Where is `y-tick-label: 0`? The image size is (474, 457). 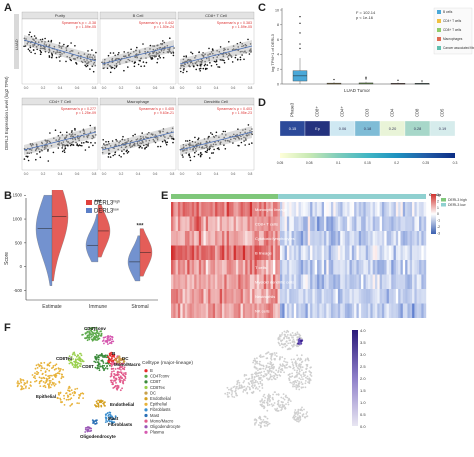
y-tick-label: 0 is located at coordinates (21, 266).